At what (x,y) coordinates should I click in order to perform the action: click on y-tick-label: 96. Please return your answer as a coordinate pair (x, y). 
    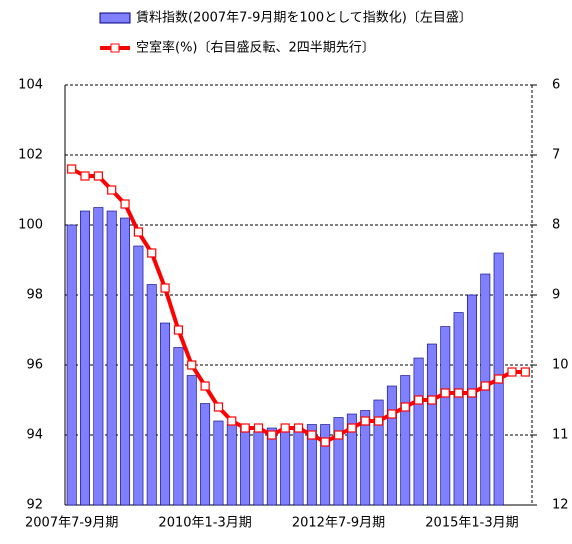
    Looking at the image, I should click on (34, 365).